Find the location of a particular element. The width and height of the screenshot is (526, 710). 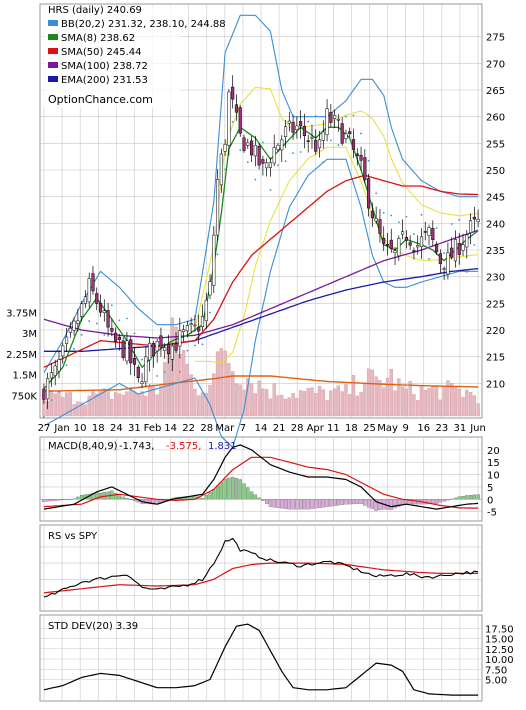

legend-swatch-sma8 is located at coordinates (53, 37).